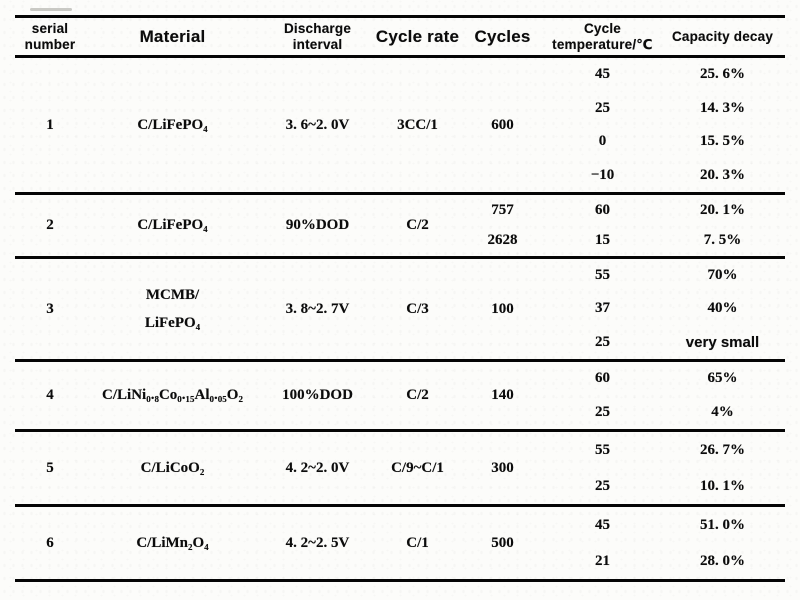 This screenshot has width=800, height=600. Describe the element at coordinates (722, 560) in the screenshot. I see `decay-value: 28. 0%` at that location.